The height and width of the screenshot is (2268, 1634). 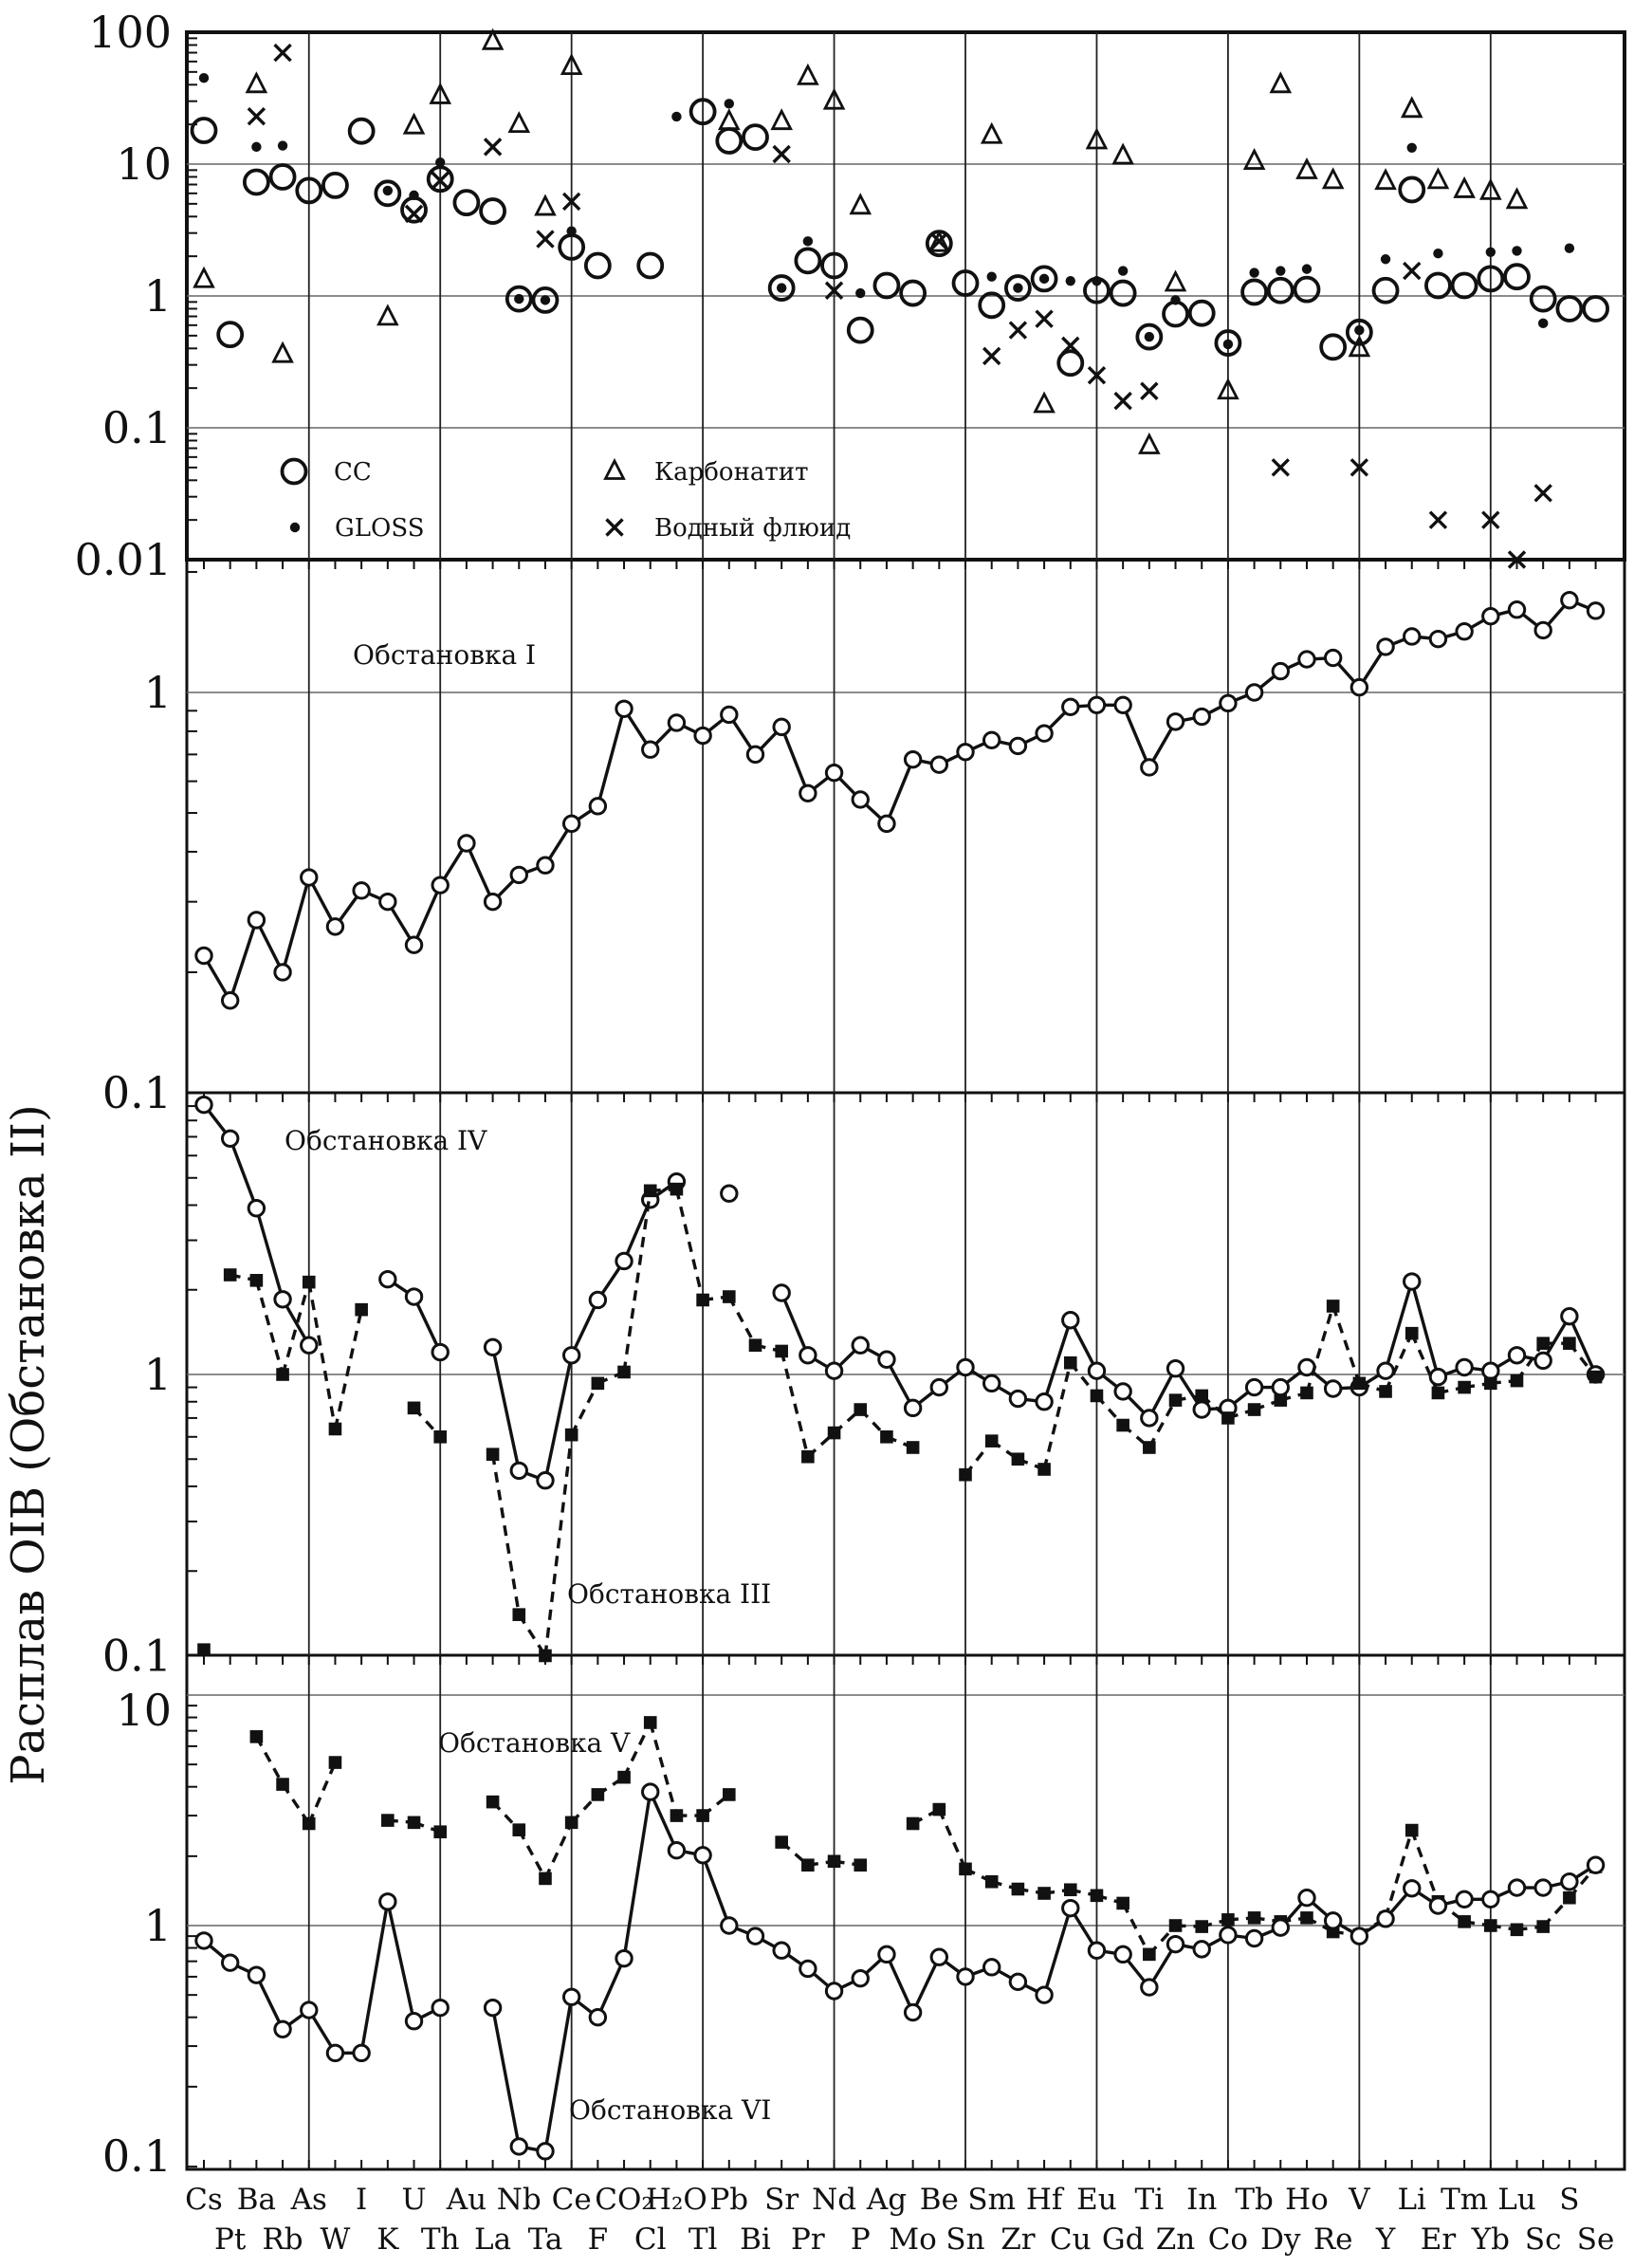 I want to click on x-category-label: Ti, so click(x=1150, y=2200).